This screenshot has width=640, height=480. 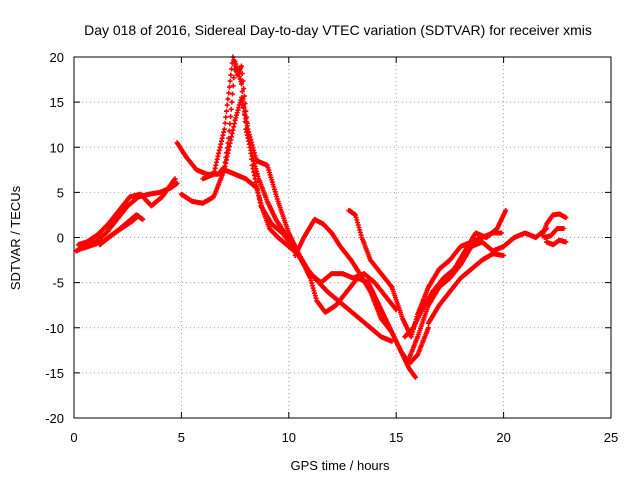 I want to click on x-tick-labels: 0 5 10 15 20 25, so click(x=344, y=437).